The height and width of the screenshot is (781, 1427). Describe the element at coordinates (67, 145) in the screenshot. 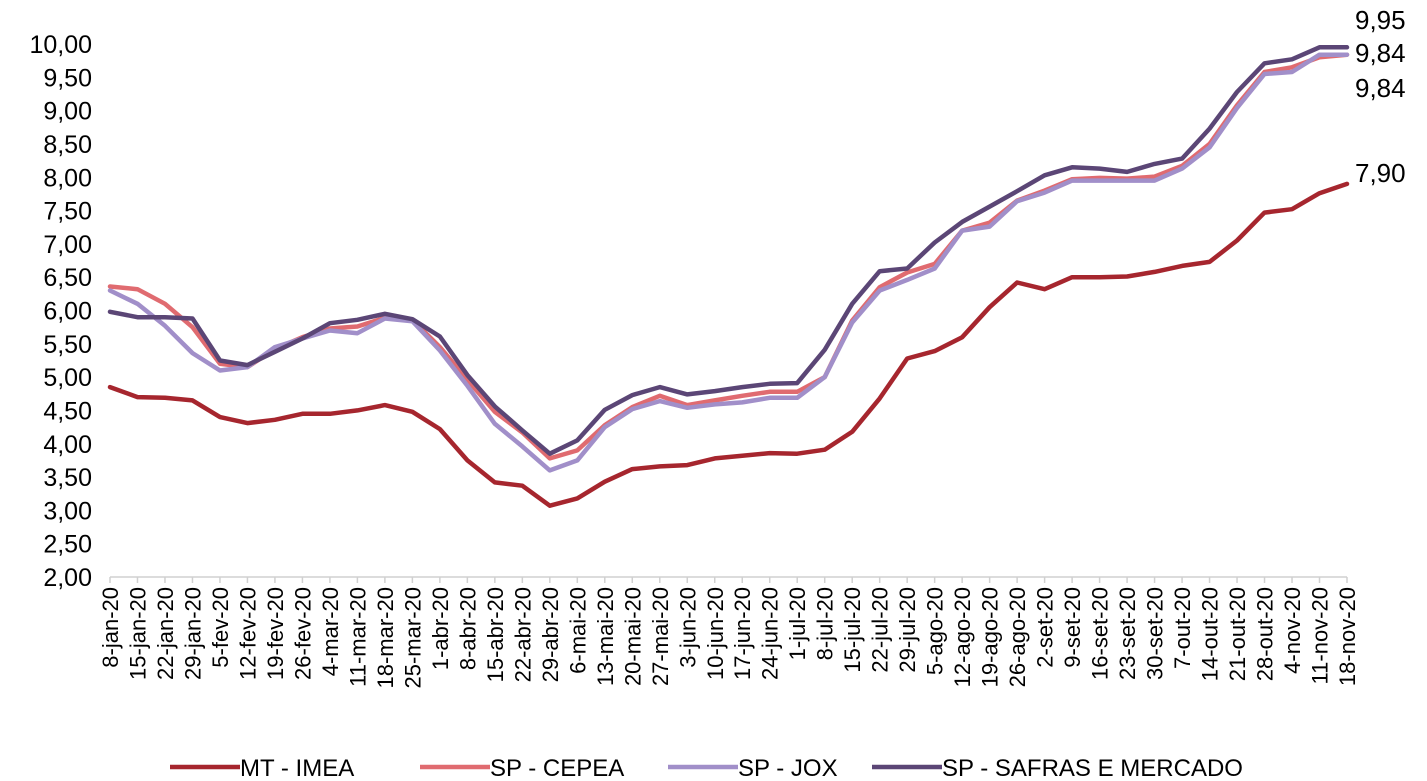

I see `y-tick-label: 8,50` at that location.